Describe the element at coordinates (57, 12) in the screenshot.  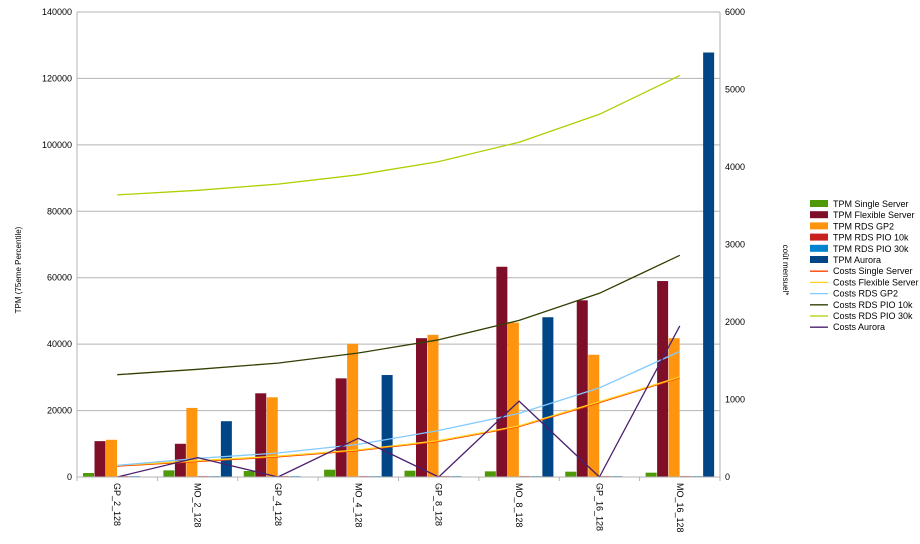
I see `y-tick-label: 140000` at that location.